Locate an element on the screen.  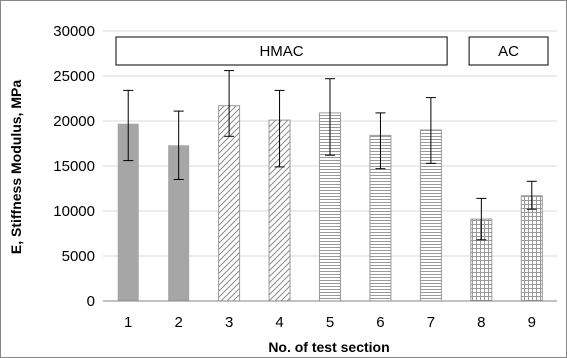
x-tick-label: 1 is located at coordinates (128, 322).